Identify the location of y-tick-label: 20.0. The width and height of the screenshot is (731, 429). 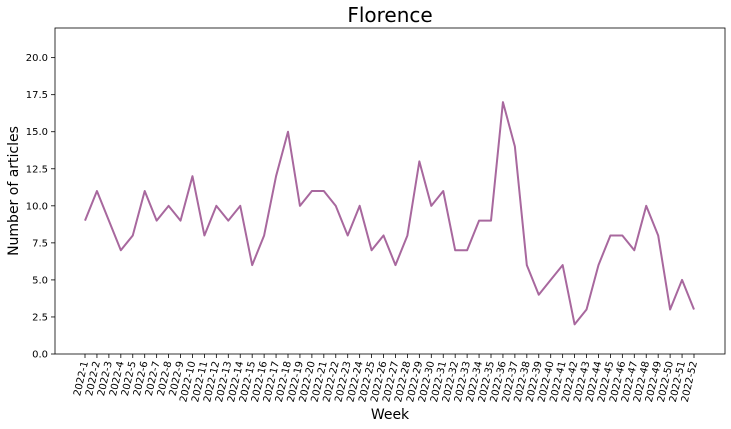
(37, 58).